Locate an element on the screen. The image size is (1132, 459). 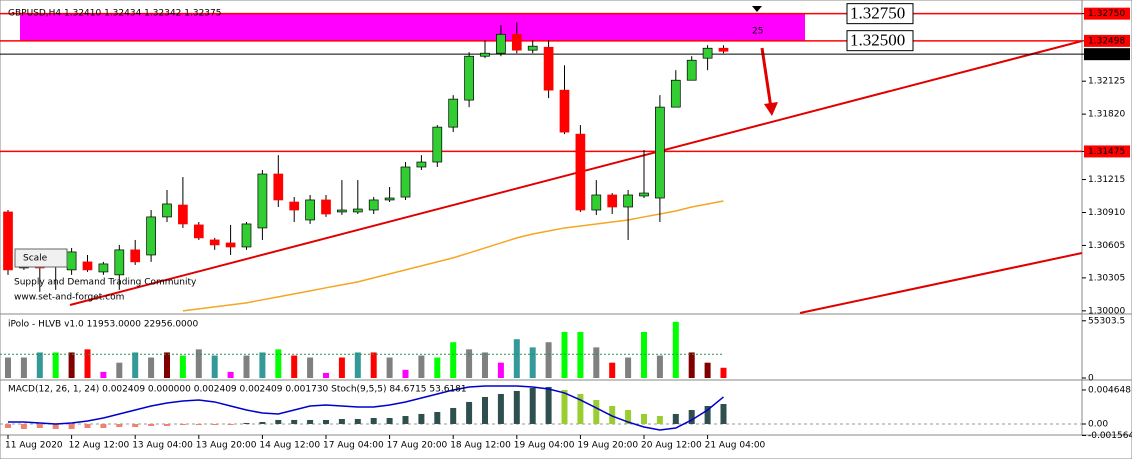
y-tick-label: 0 is located at coordinates (1091, 379).